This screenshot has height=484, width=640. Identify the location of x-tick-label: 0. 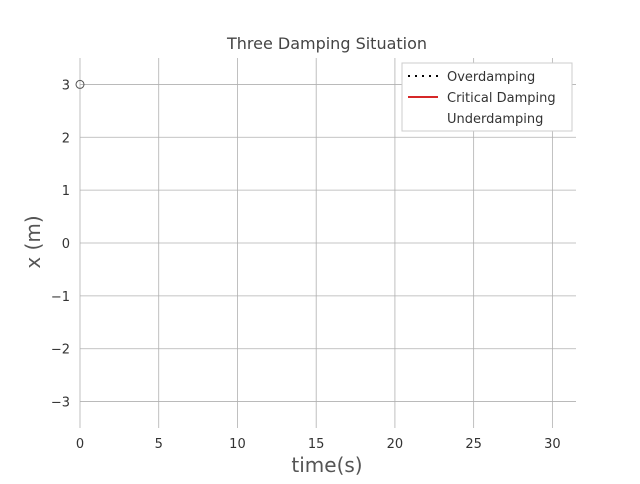
(80, 444).